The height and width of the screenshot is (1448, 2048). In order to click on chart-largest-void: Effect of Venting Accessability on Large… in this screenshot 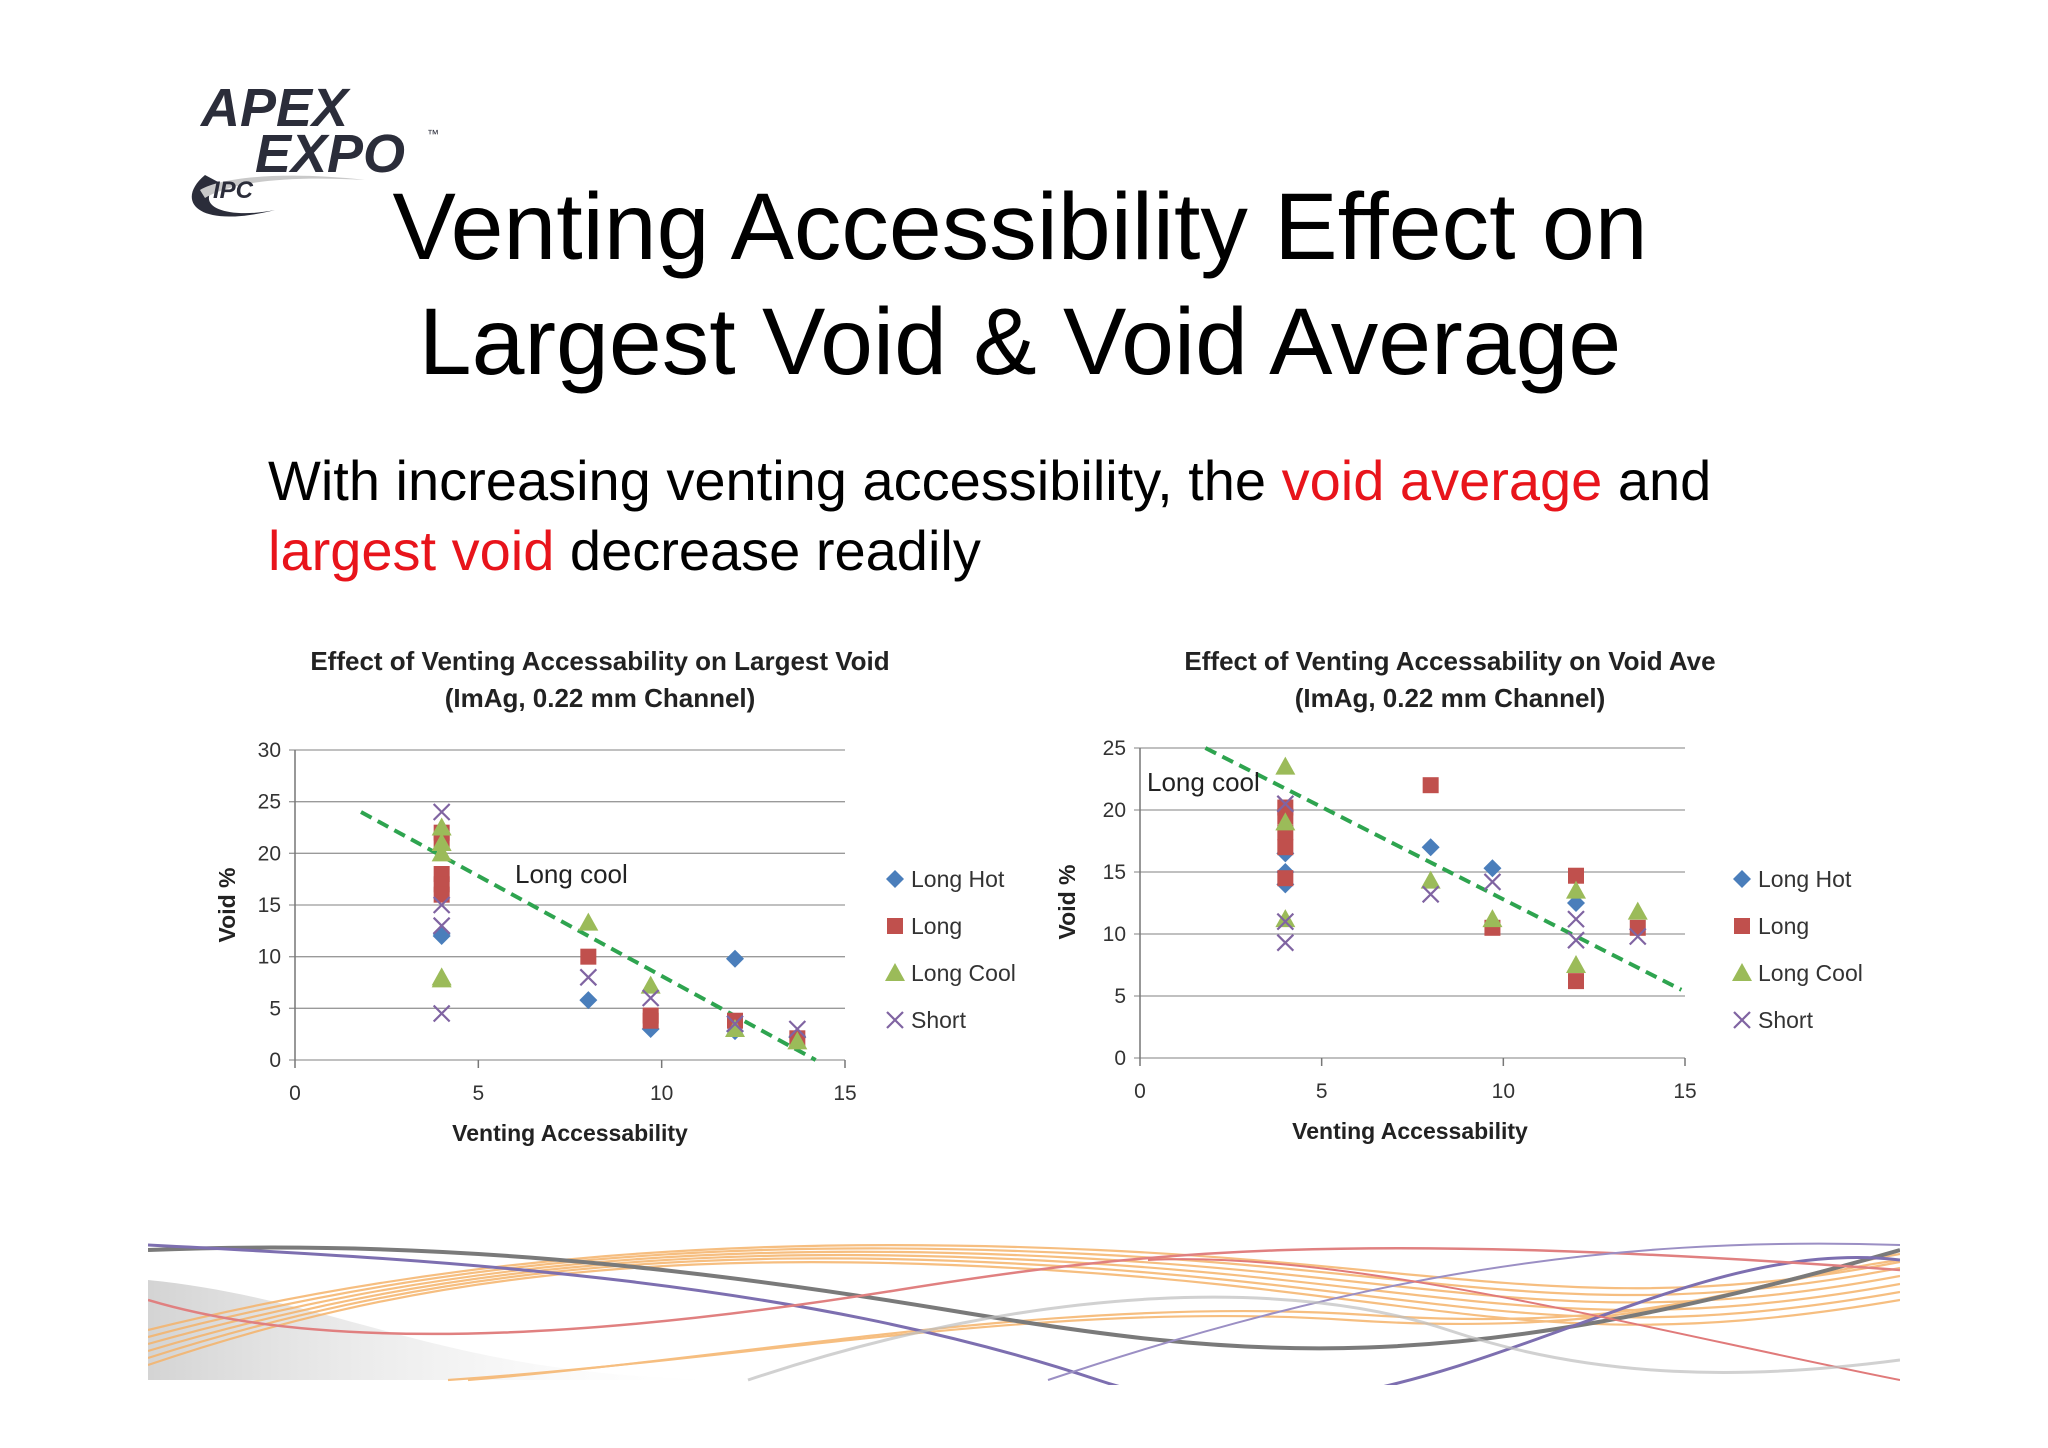, I will do `click(615, 896)`.